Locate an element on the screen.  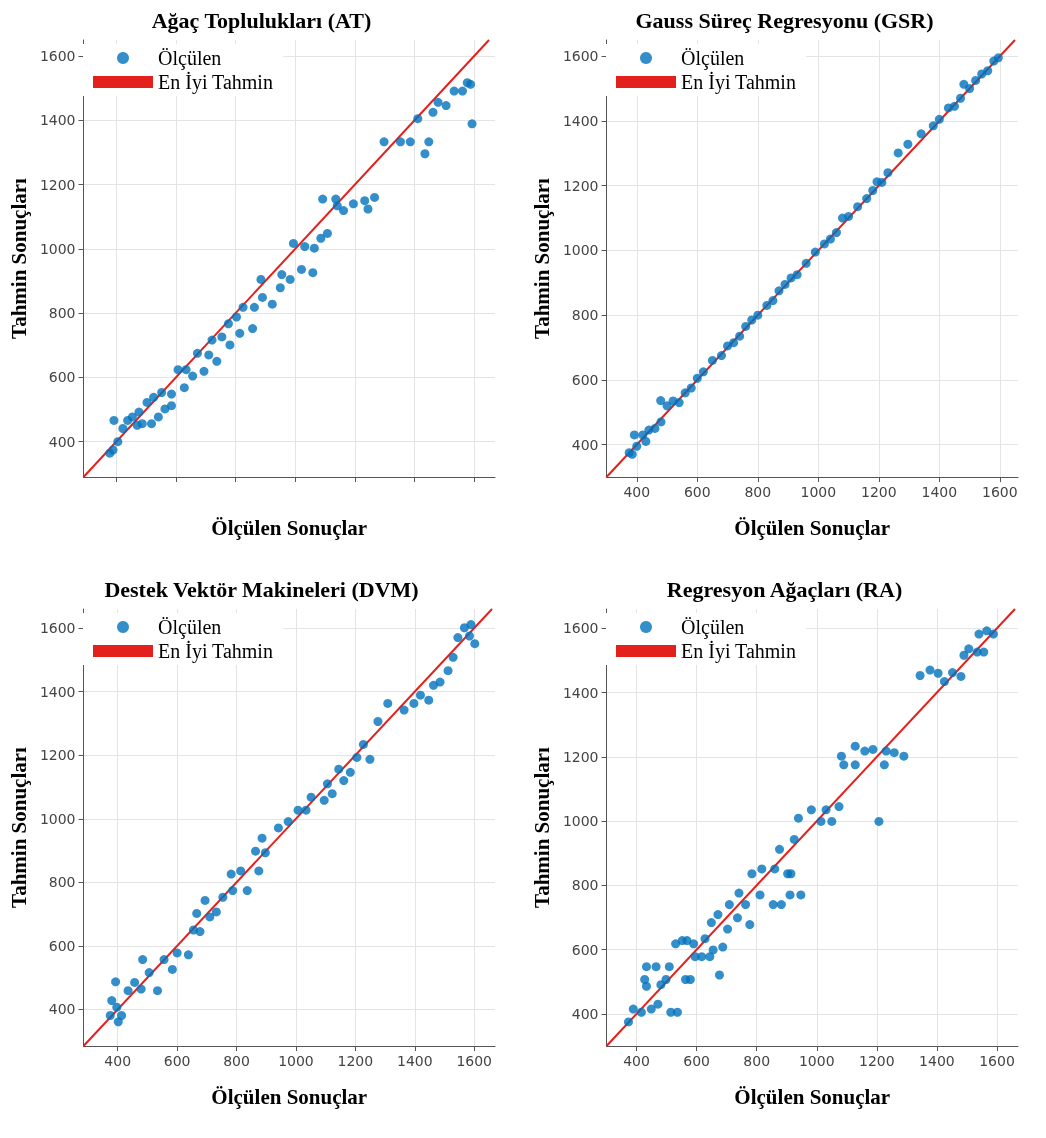
chart-title: Regresyon Ağaçları (RA) is located at coordinates (784, 589).